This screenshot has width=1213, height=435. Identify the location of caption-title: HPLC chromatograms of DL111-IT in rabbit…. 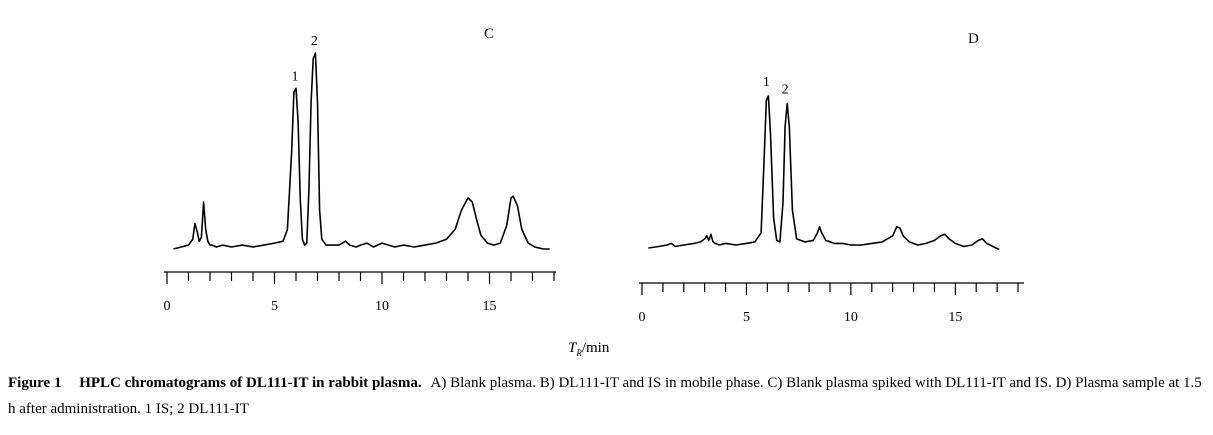
(250, 383).